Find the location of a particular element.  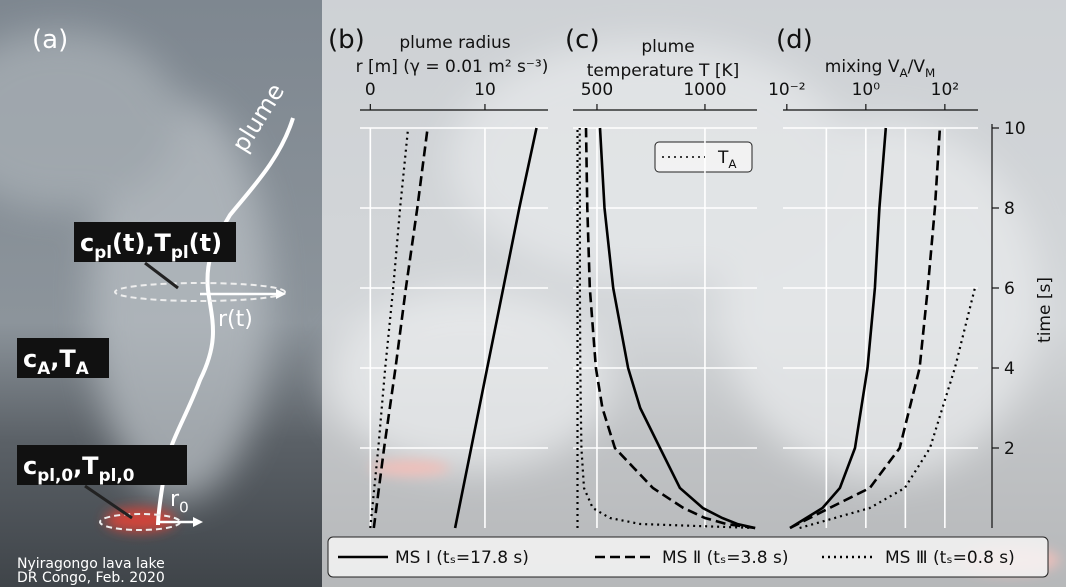

panel-label: (b) is located at coordinates (346, 40).